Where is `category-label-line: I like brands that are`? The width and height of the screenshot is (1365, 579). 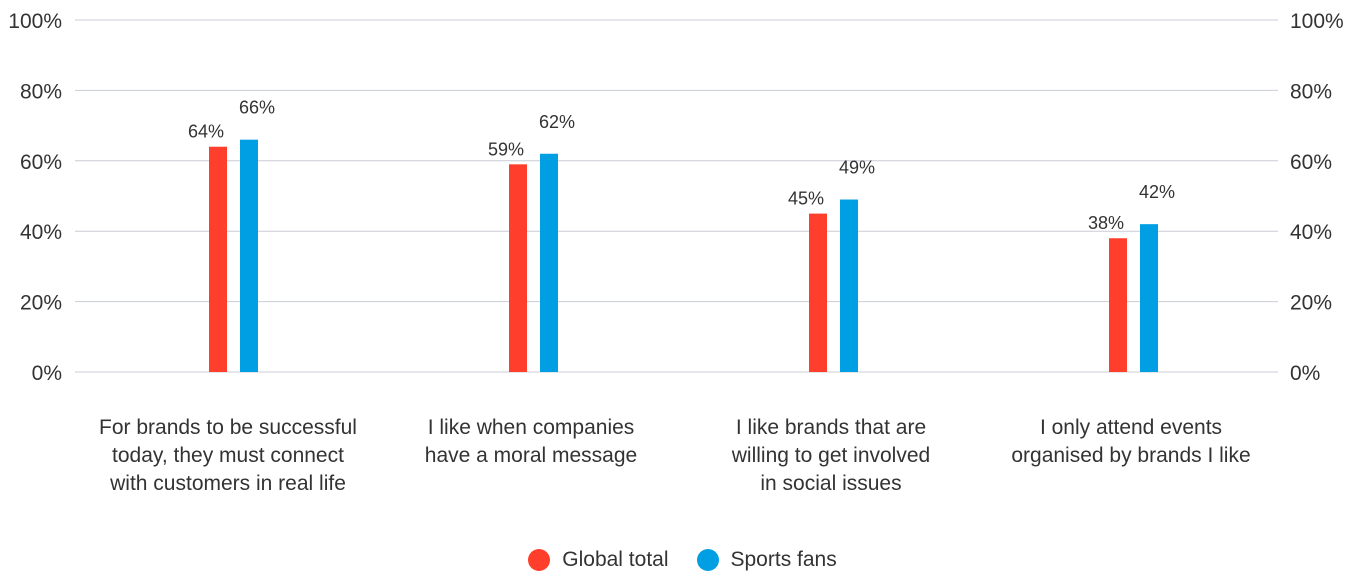 category-label-line: I like brands that are is located at coordinates (831, 427).